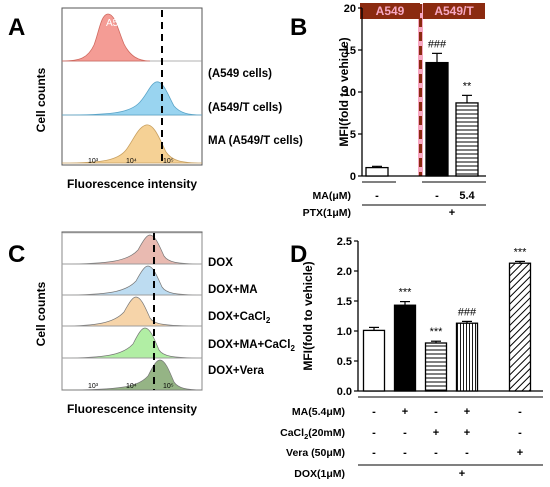 The height and width of the screenshot is (487, 550). I want to click on bars-d: *** *** ### ***, so click(447, 319).